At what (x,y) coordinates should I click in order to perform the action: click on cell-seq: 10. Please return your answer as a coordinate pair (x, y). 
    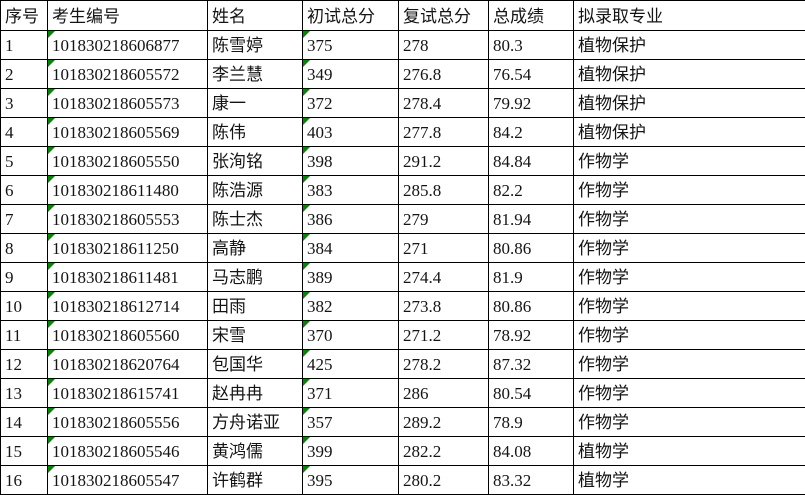
    Looking at the image, I should click on (24, 306).